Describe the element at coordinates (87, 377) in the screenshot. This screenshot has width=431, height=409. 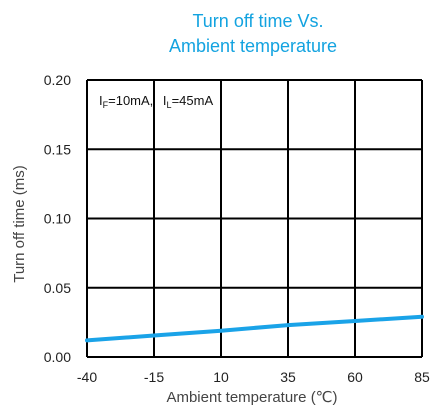
I see `x-tick-label: -40` at that location.